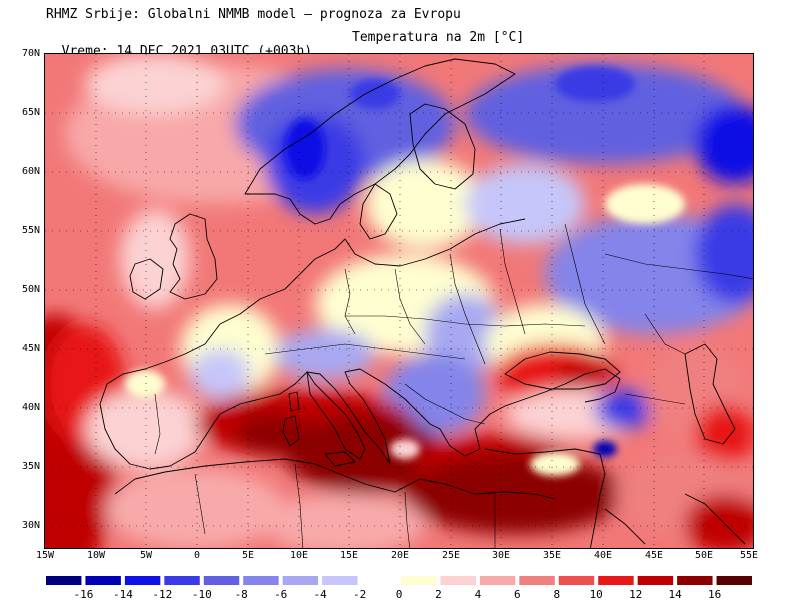 The height and width of the screenshot is (601, 800). What do you see at coordinates (438, 594) in the screenshot?
I see `colorbar-tick-label: 2` at bounding box center [438, 594].